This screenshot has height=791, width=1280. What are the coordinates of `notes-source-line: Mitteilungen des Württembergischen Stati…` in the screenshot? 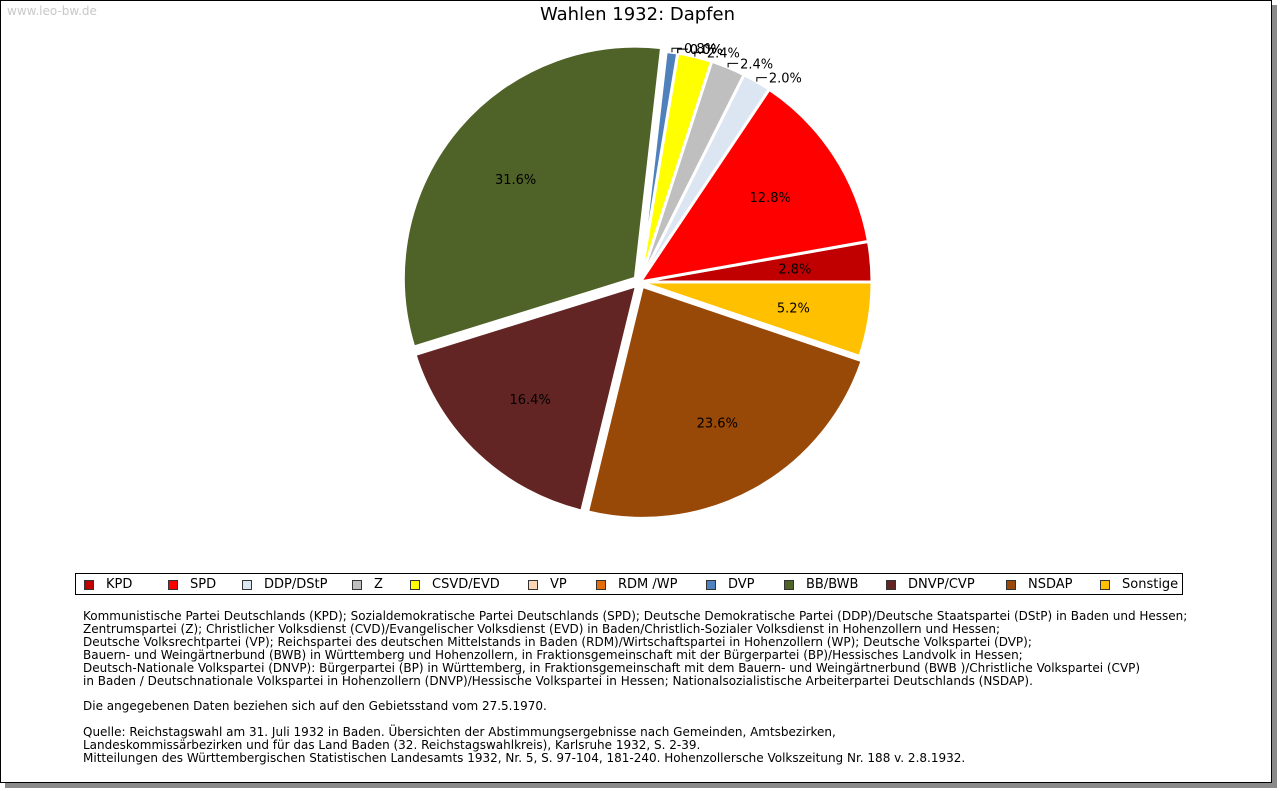 It's located at (524, 758).